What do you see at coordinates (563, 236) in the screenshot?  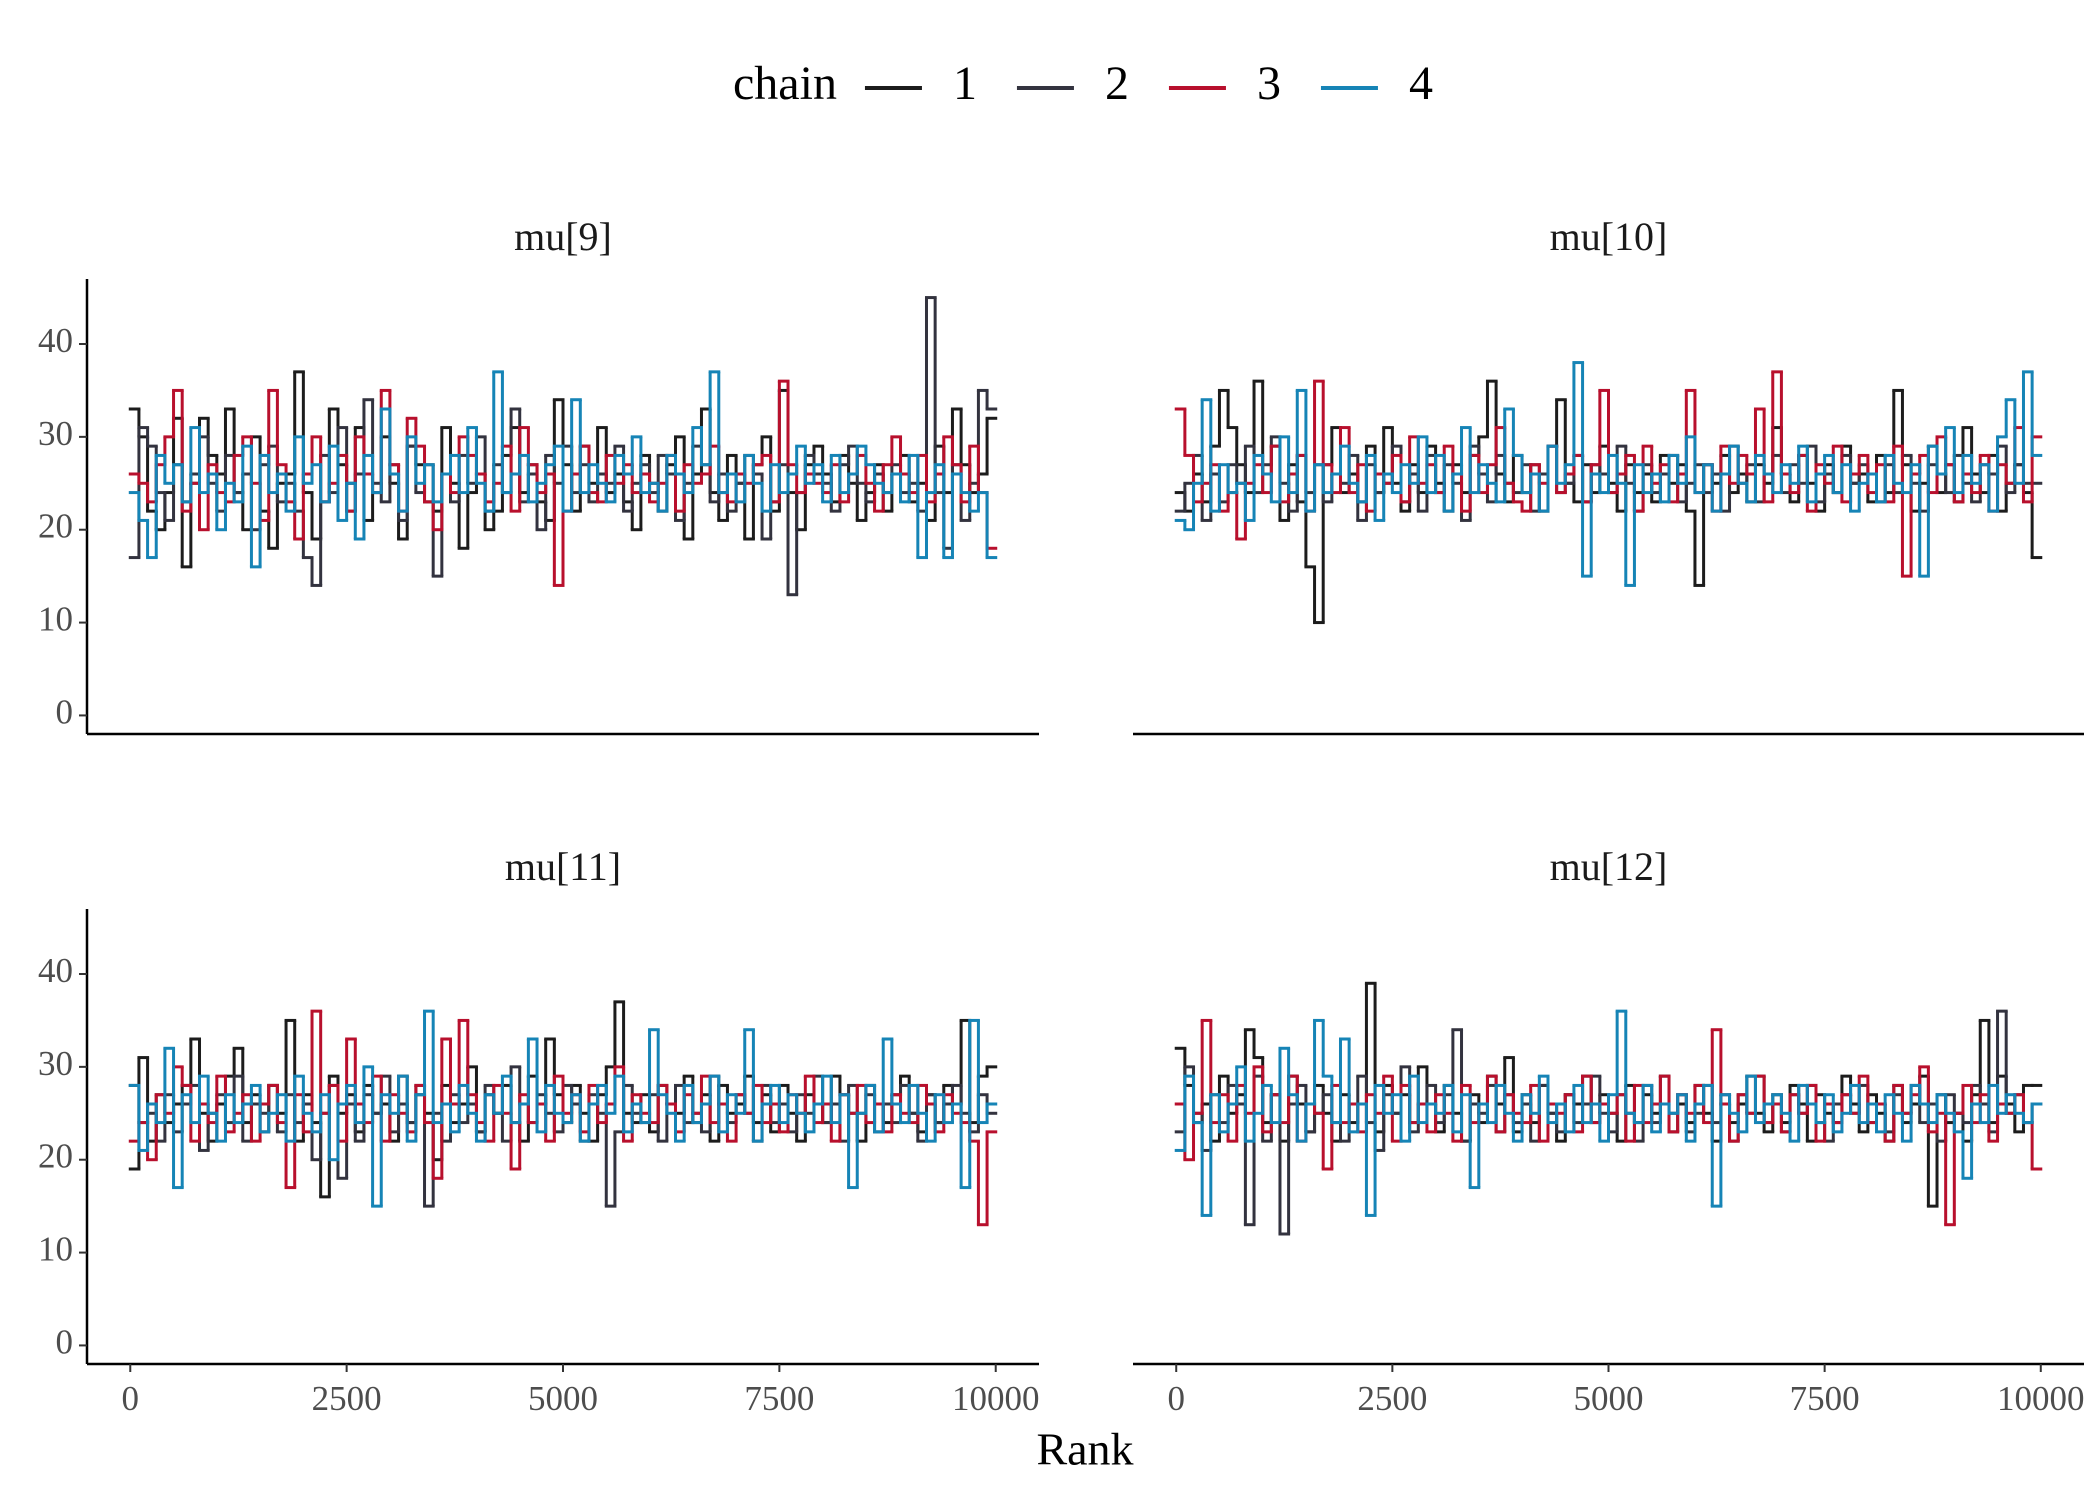 I see `facet-title: mu[9]` at bounding box center [563, 236].